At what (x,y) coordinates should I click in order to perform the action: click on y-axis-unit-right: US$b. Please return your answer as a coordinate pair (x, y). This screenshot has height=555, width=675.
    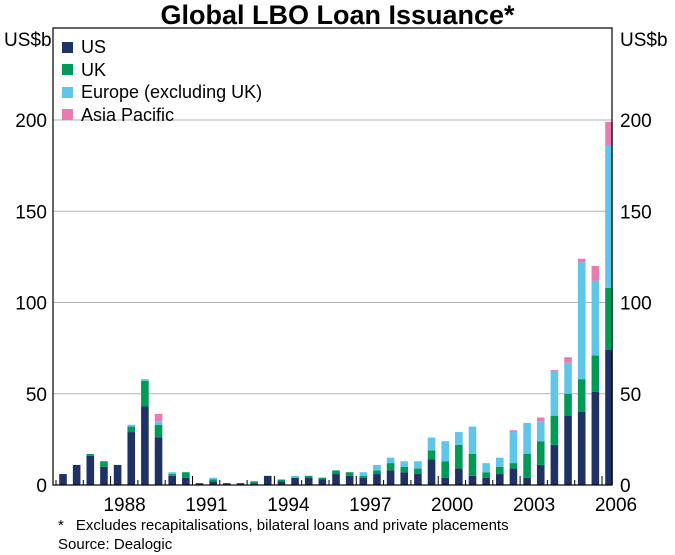
    Looking at the image, I should click on (644, 40).